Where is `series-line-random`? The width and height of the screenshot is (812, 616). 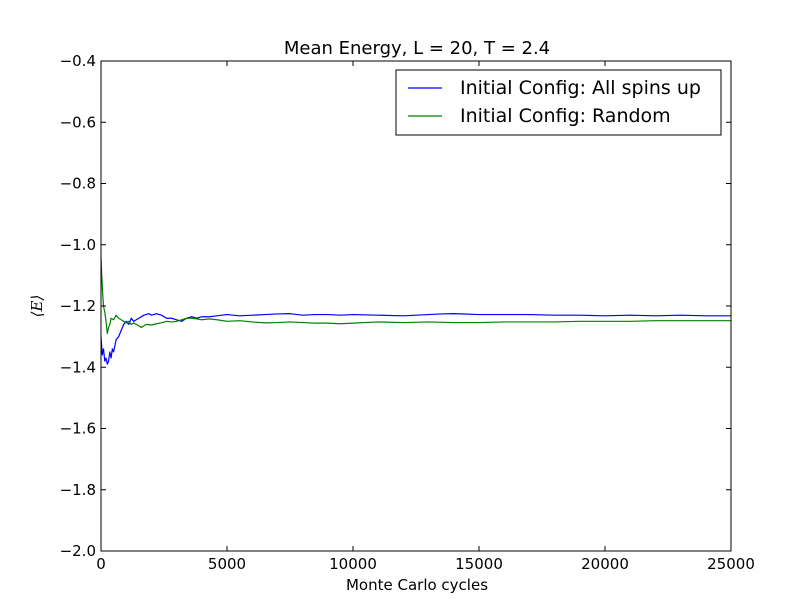 series-line-random is located at coordinates (416, 295).